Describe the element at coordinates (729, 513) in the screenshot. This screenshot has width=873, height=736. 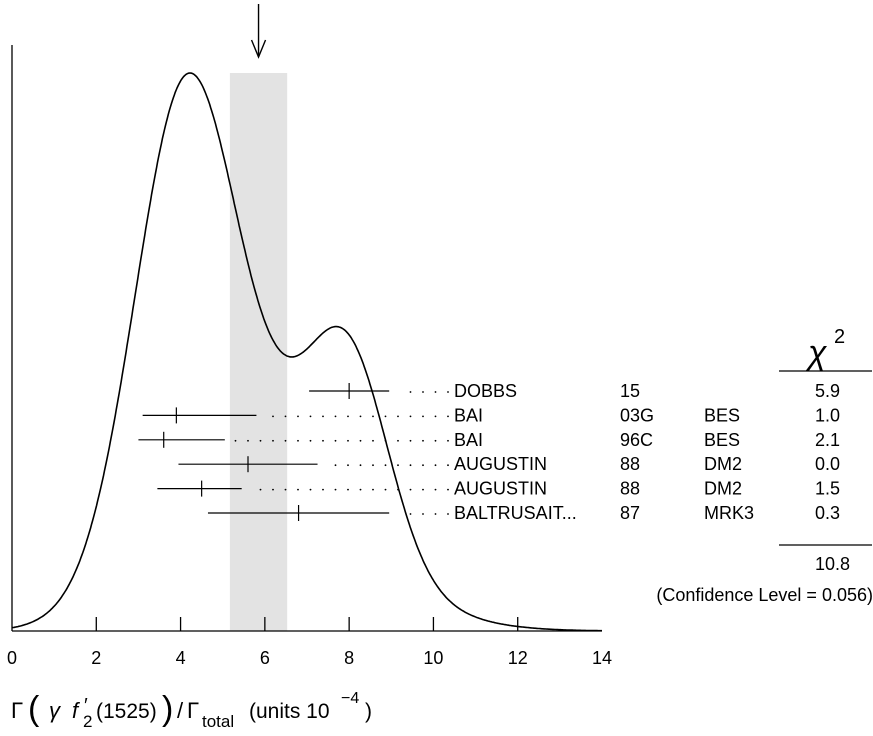
I see `technique-label: MRK3` at that location.